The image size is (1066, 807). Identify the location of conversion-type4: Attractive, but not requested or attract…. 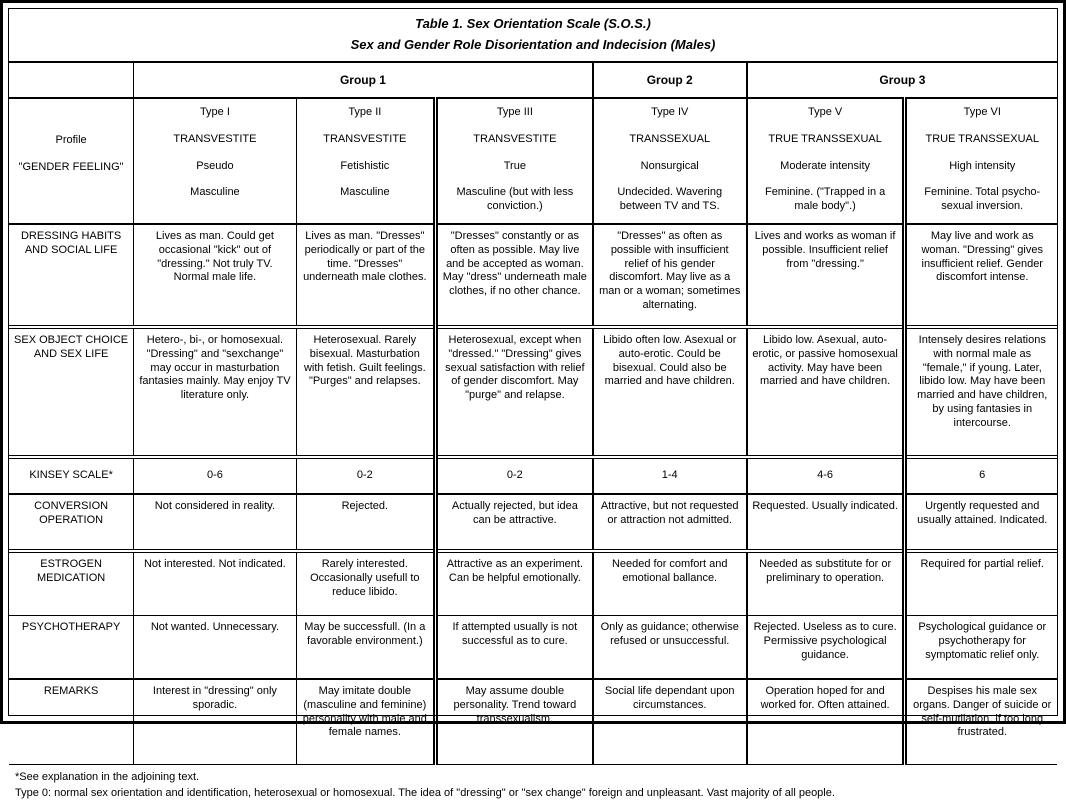
(670, 522).